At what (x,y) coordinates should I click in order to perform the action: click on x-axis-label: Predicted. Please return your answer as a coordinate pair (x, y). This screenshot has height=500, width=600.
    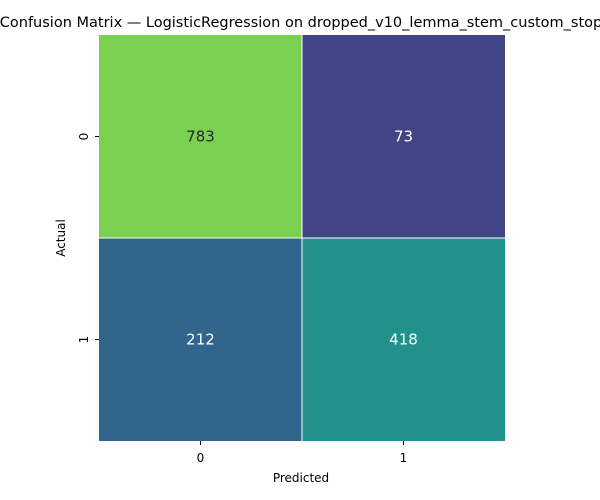
    Looking at the image, I should click on (301, 478).